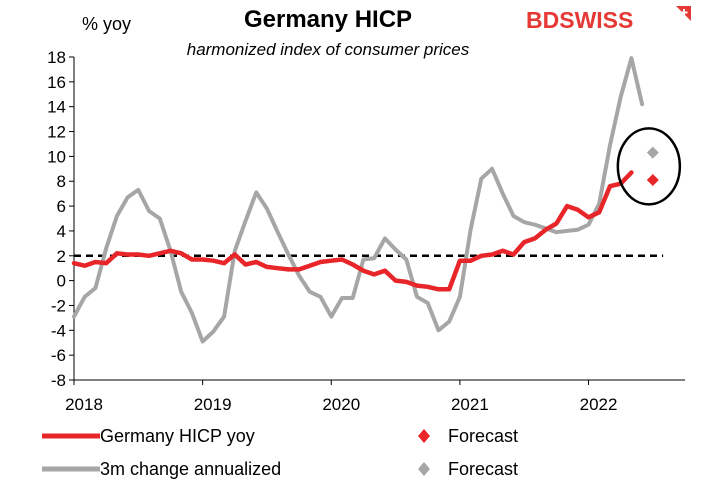 This screenshot has height=490, width=701. I want to click on y-tick-label: 4, so click(61, 231).